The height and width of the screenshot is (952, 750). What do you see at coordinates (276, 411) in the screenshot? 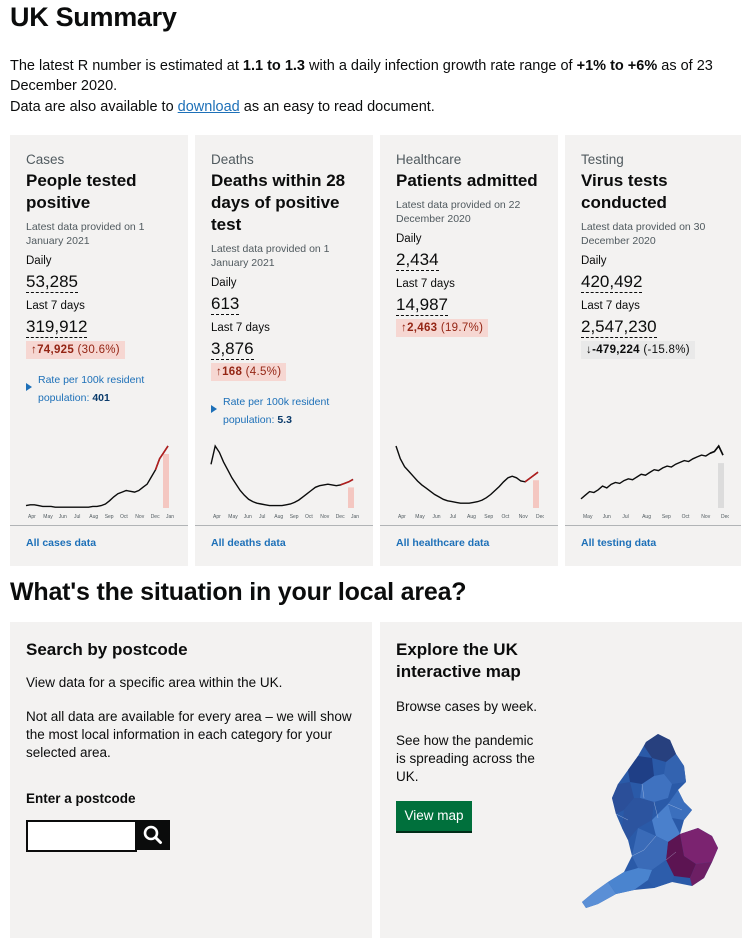
I see `rate-text: Rate per 100k resident population:` at bounding box center [276, 411].